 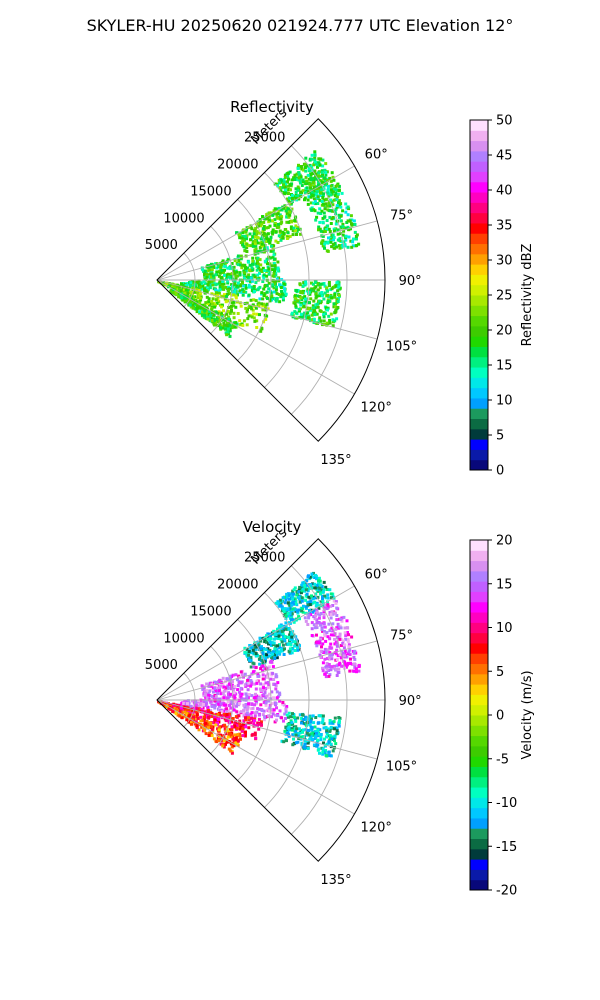 I want to click on radial-tick-label: 20000, so click(x=237, y=585).